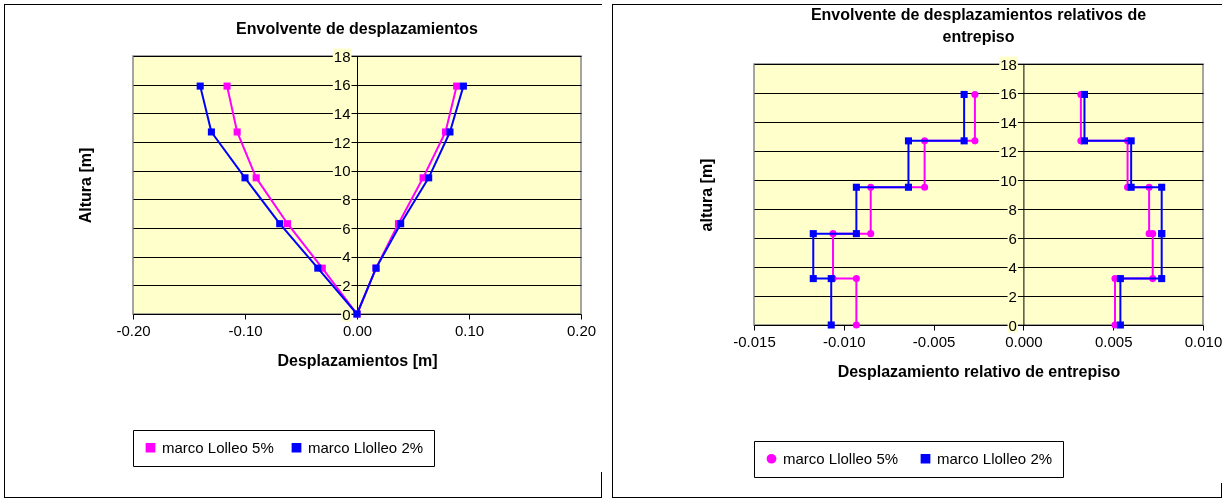 This screenshot has height=503, width=1225. I want to click on x-tick-label: -0.015, so click(754, 341).